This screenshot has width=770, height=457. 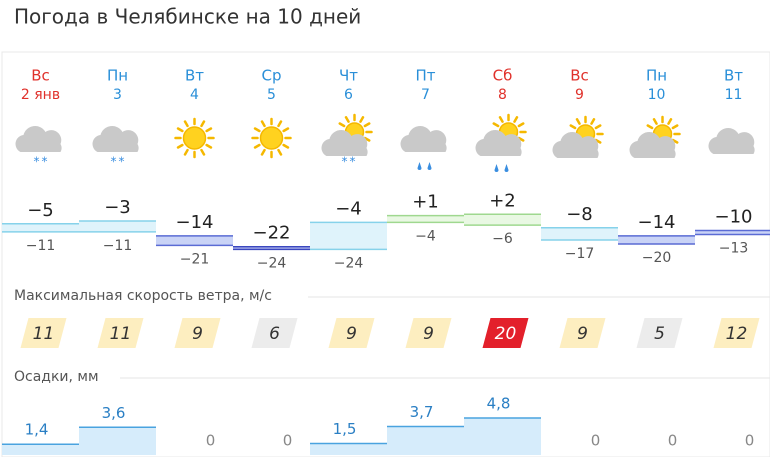 I want to click on temp-min: −13, so click(x=734, y=249).